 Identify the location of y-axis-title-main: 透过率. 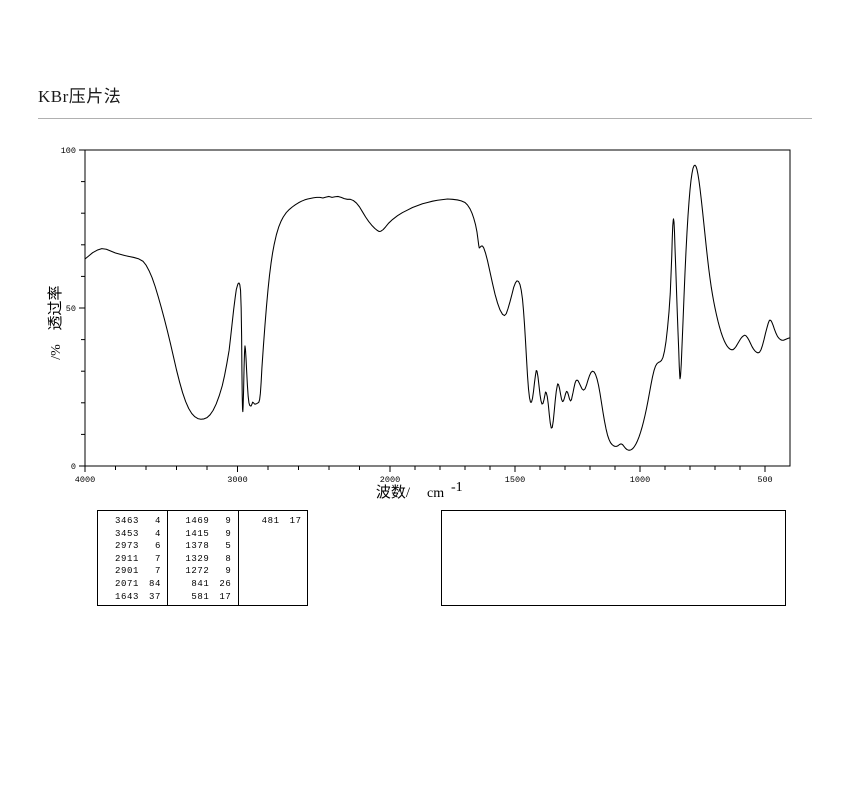
(55, 307).